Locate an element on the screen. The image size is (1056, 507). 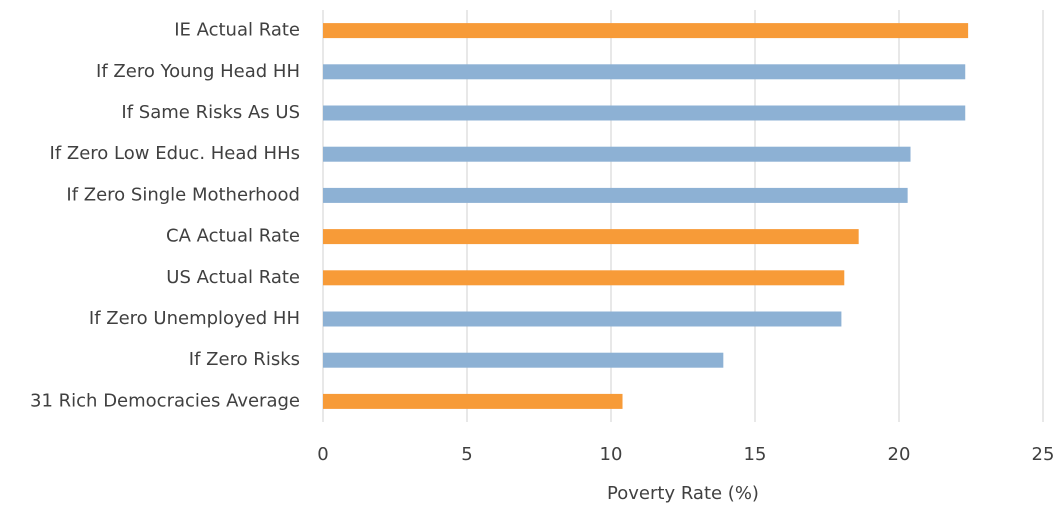
x-tick-label: 10 is located at coordinates (611, 454).